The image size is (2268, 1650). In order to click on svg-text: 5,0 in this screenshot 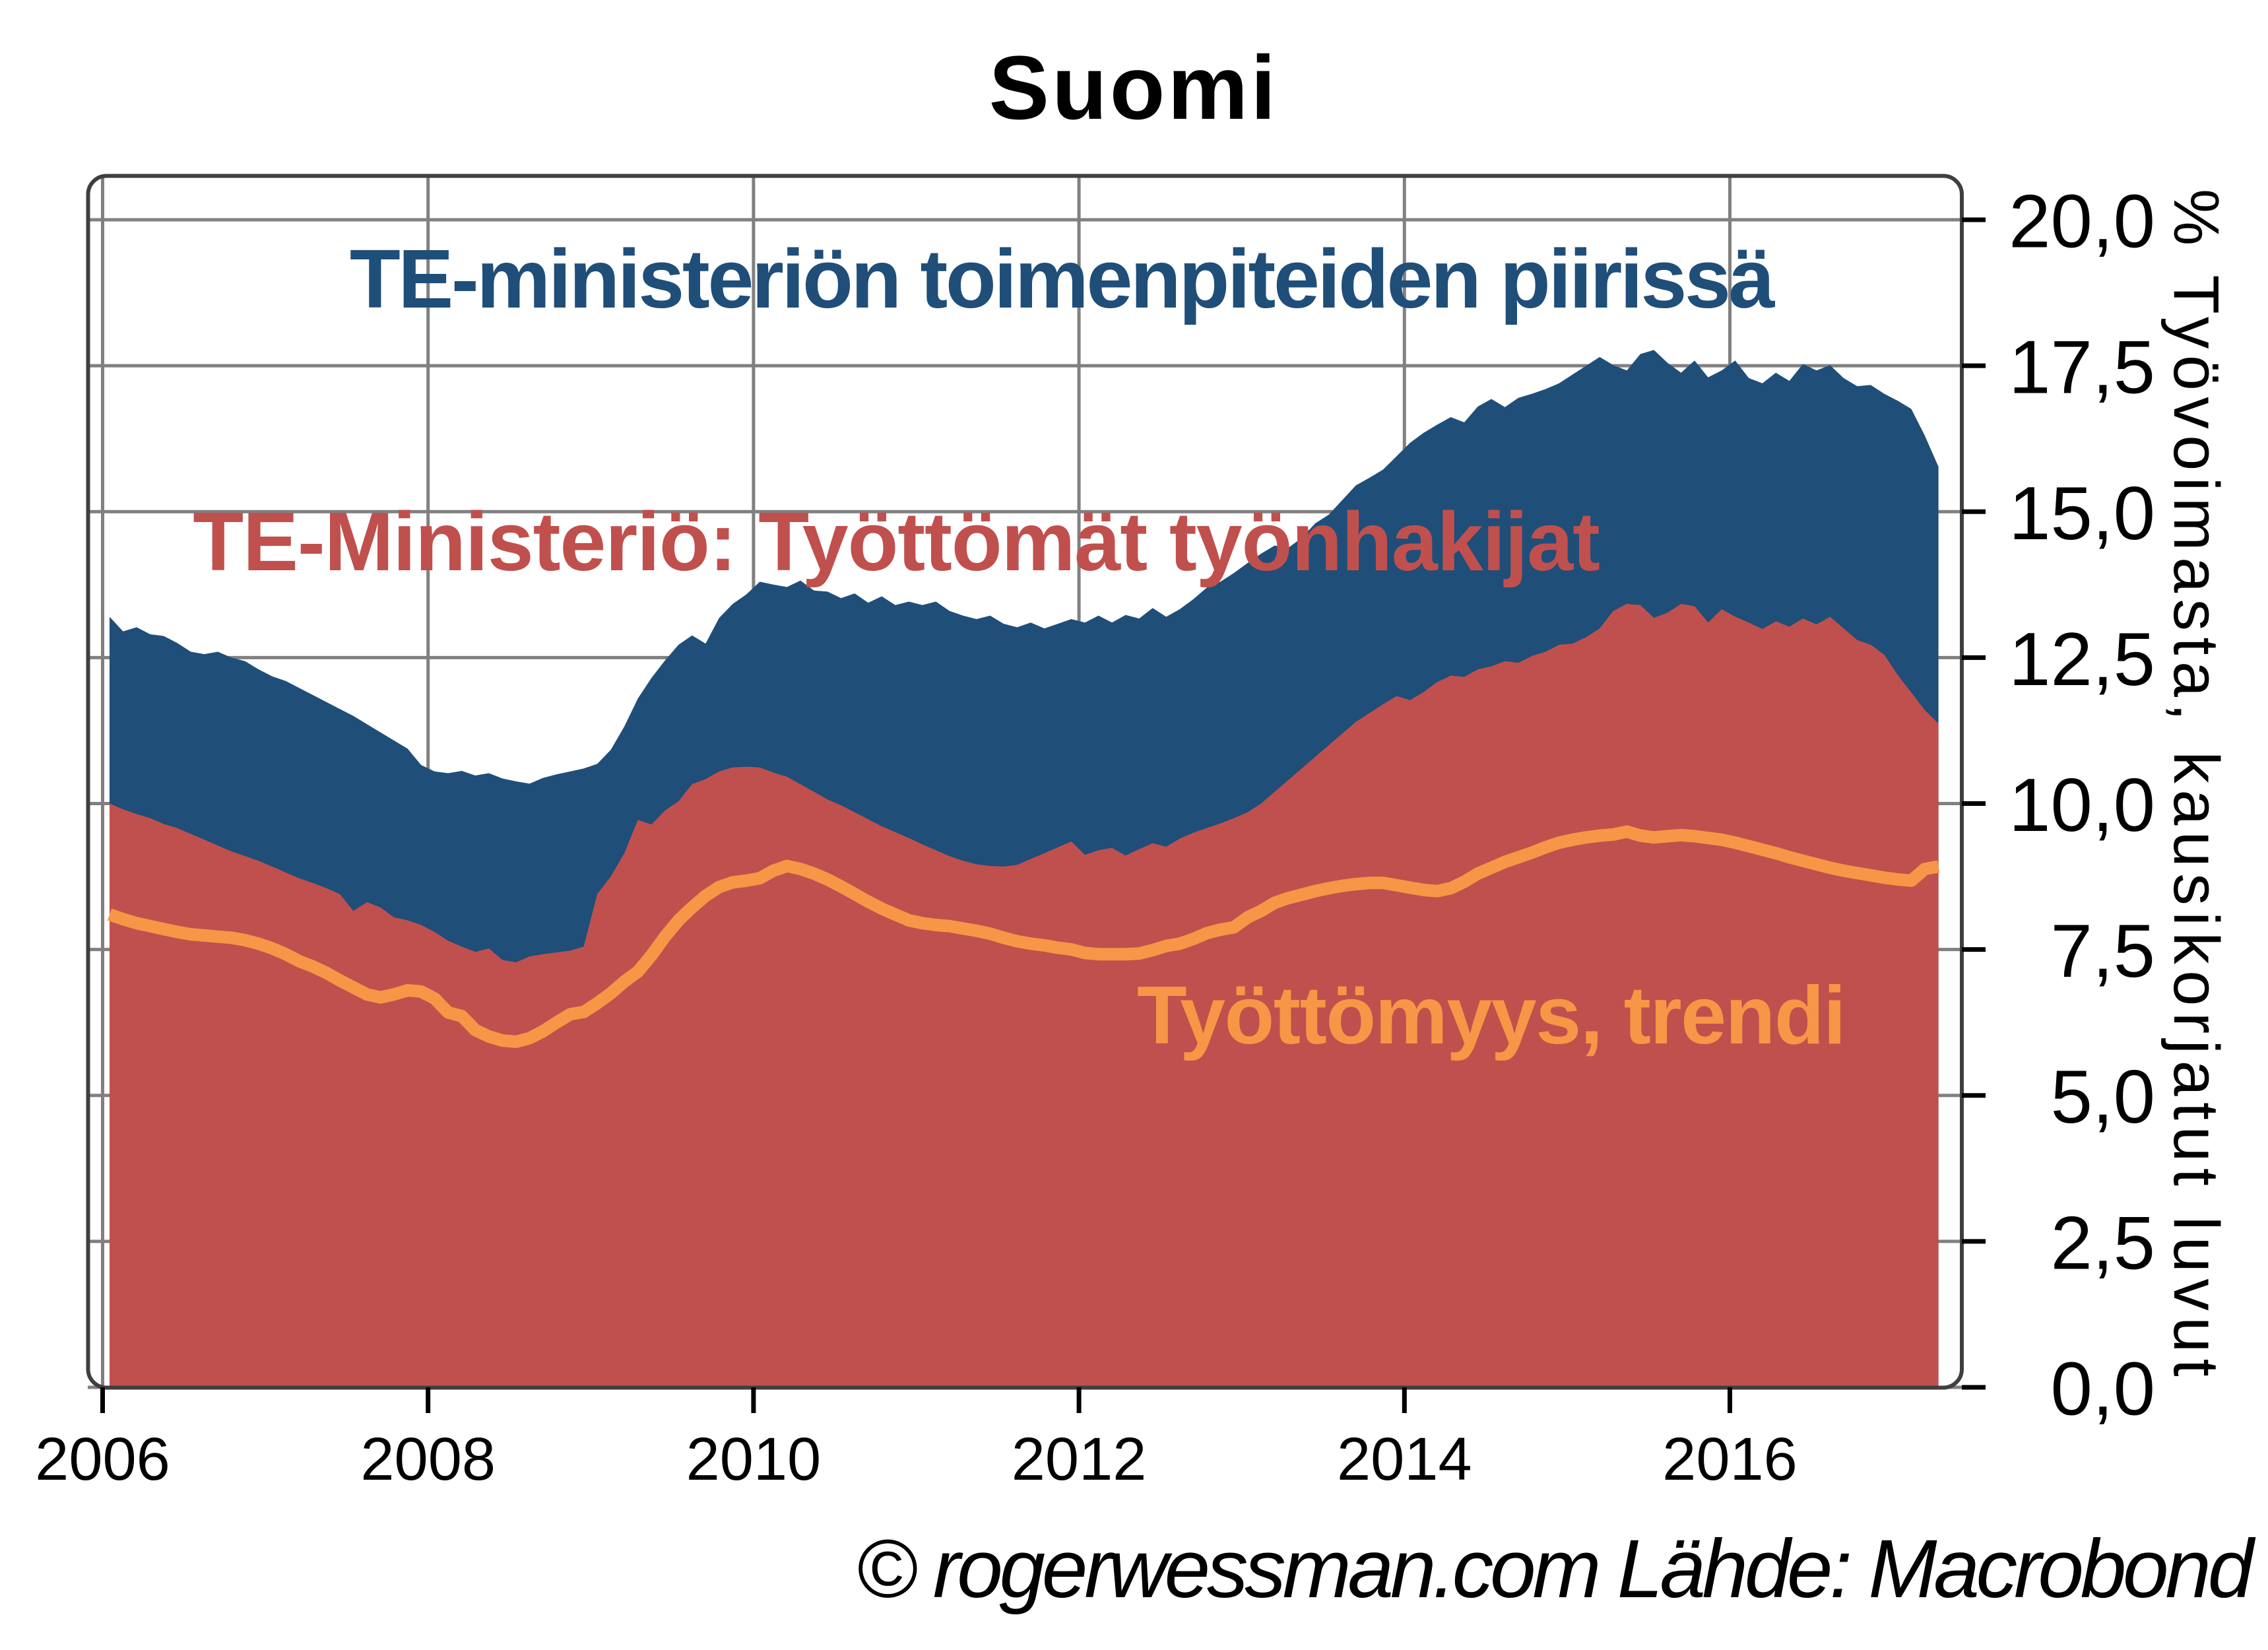, I will do `click(2103, 1097)`.